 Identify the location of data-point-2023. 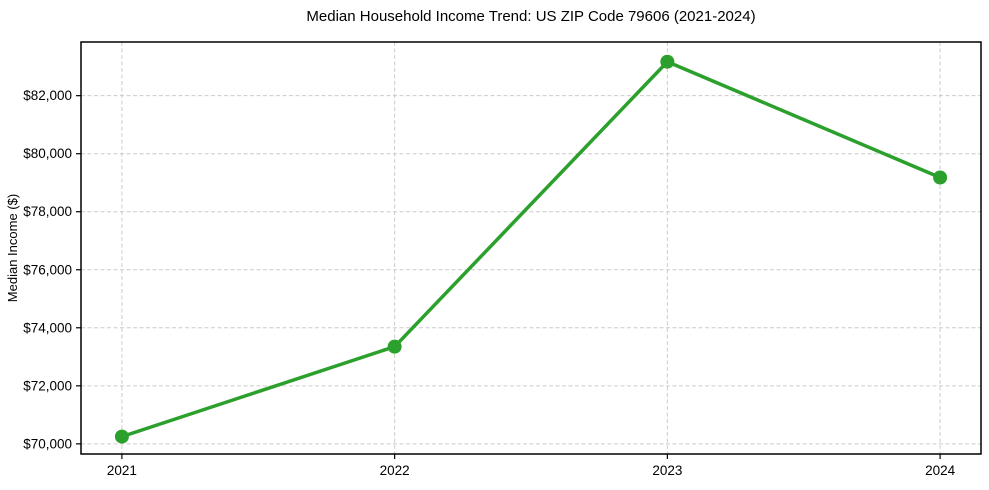
(667, 61).